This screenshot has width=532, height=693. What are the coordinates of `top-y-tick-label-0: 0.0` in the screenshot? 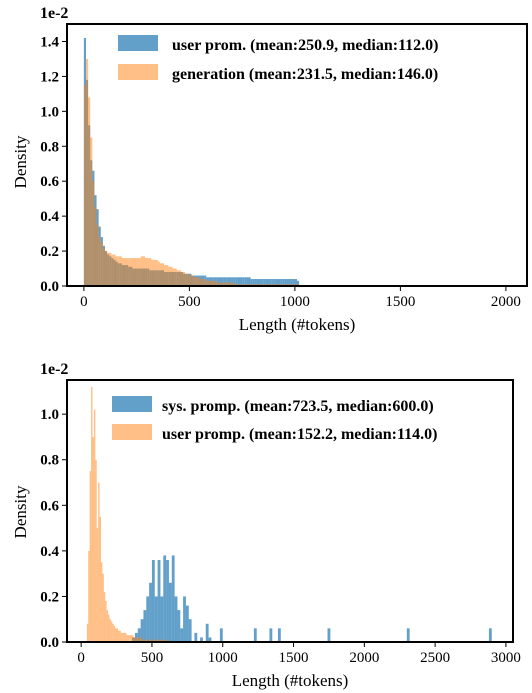 It's located at (49, 287).